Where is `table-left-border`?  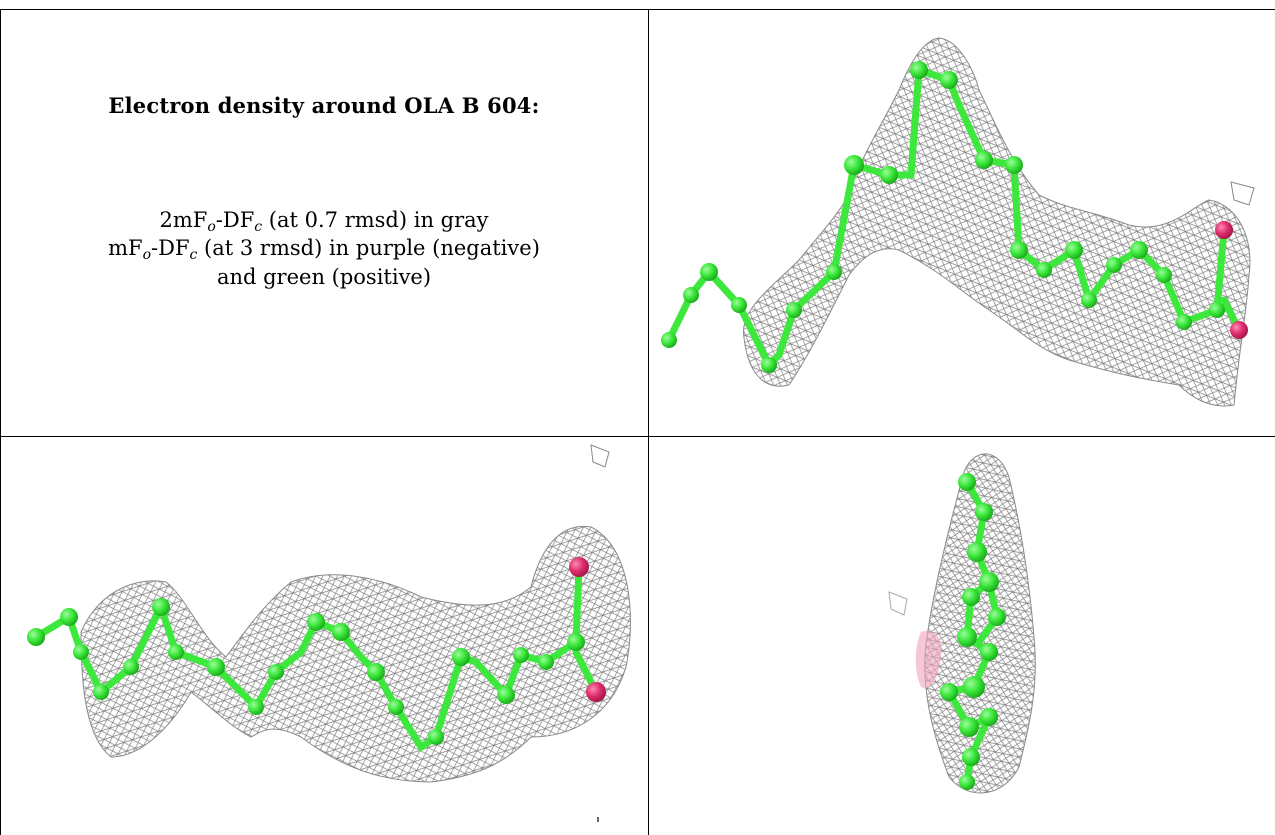 table-left-border is located at coordinates (0, 422).